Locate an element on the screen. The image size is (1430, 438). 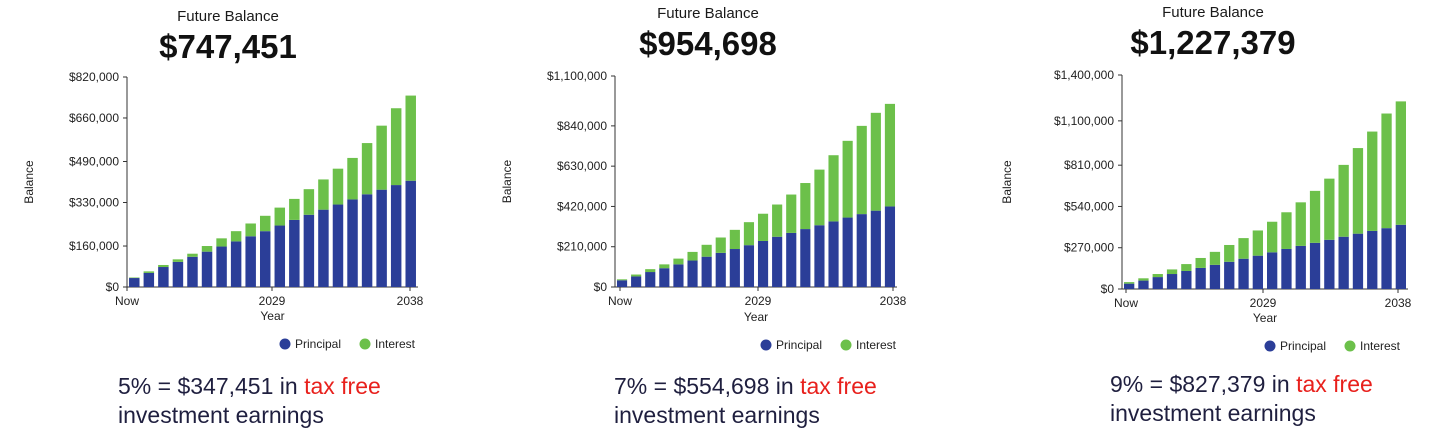
caption-prefix: 7% = $554,698 in is located at coordinates (707, 386).